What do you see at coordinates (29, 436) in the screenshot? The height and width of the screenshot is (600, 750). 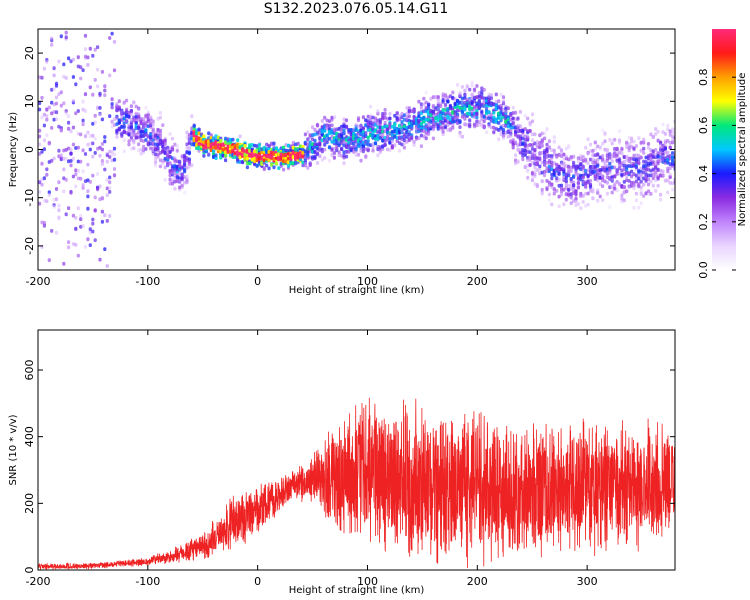 I see `snr-y-tick-label: 400` at bounding box center [29, 436].